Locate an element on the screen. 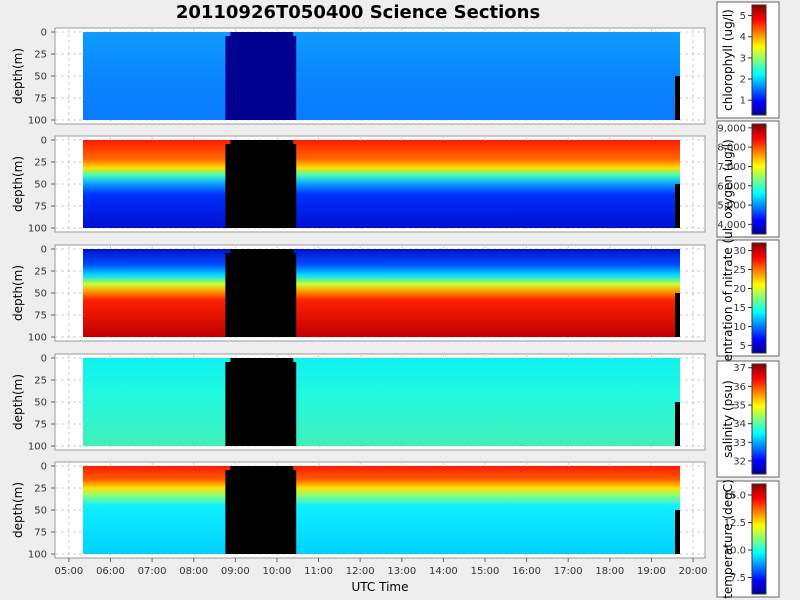  colorbar-tick-label: 20 is located at coordinates (739, 289).